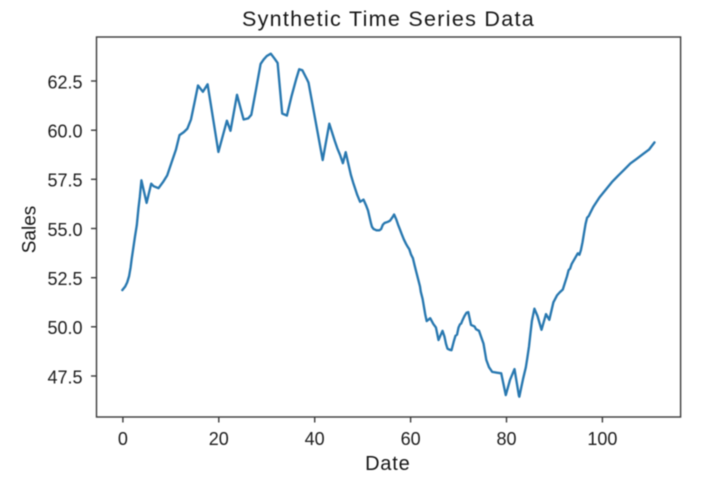 The width and height of the screenshot is (716, 485). I want to click on svg-text: Date, so click(387, 464).